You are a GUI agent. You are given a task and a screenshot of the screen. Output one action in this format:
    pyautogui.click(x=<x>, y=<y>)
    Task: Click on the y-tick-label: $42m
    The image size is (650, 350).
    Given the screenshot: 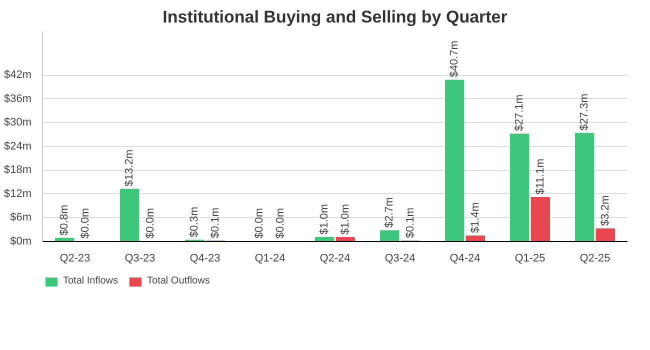 What is the action you would take?
    pyautogui.click(x=18, y=75)
    